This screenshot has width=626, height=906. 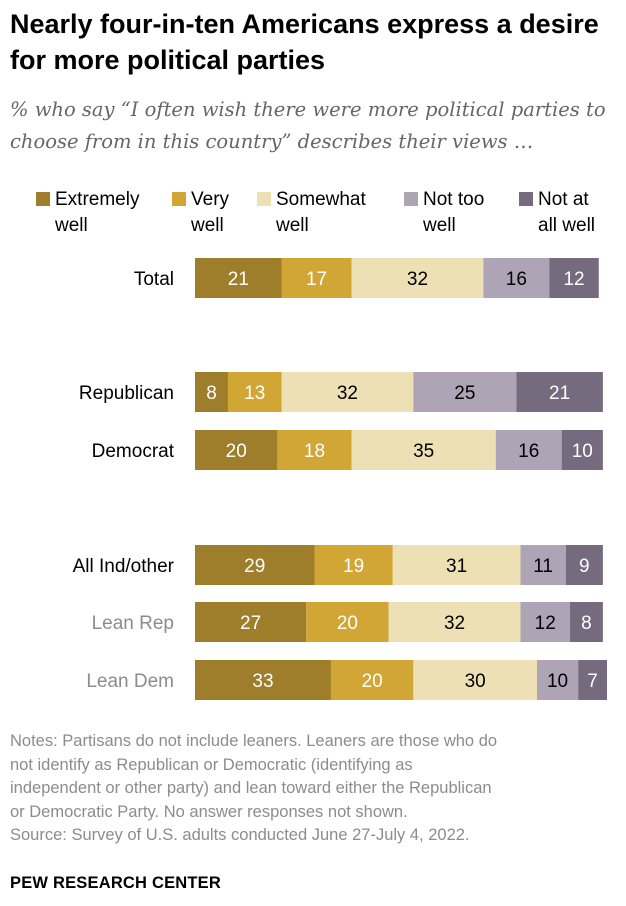 I want to click on category-label: Democrat, so click(x=133, y=451).